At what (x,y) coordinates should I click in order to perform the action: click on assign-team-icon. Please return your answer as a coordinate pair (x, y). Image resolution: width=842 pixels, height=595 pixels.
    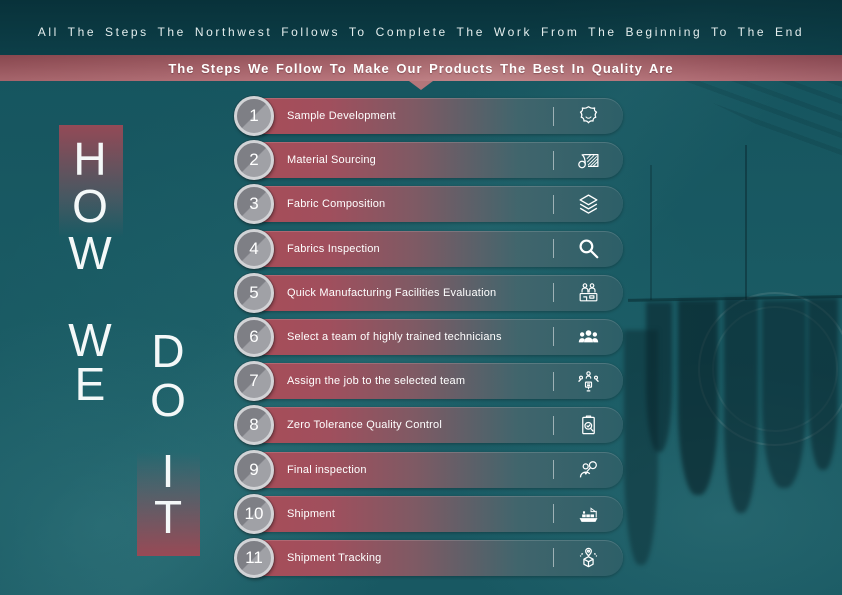
    Looking at the image, I should click on (588, 381).